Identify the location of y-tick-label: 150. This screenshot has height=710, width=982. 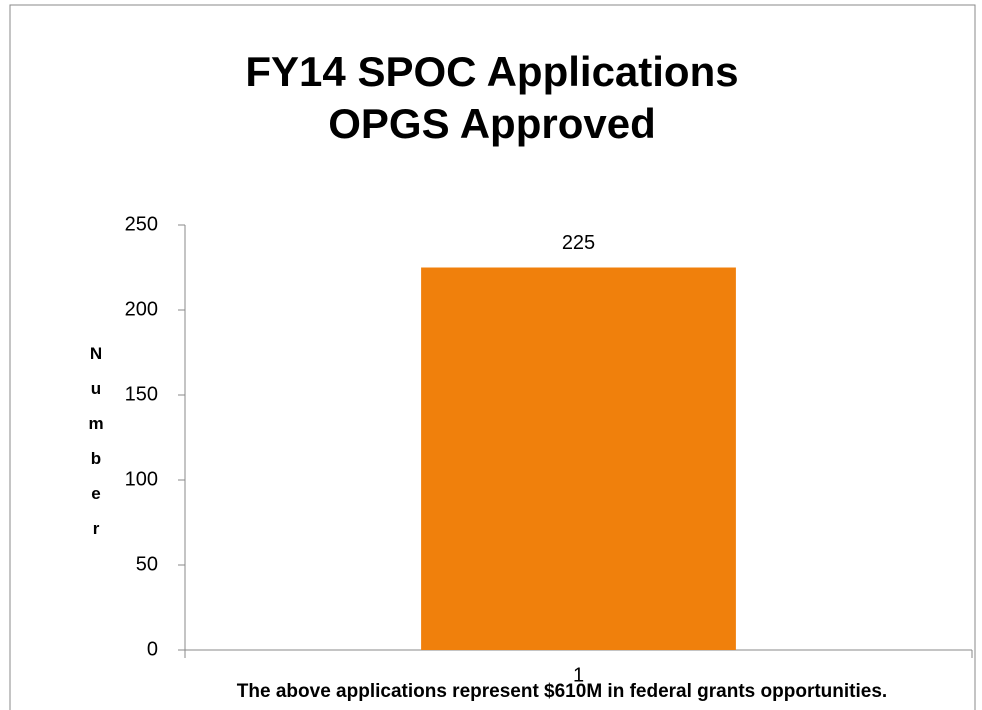
(141, 394).